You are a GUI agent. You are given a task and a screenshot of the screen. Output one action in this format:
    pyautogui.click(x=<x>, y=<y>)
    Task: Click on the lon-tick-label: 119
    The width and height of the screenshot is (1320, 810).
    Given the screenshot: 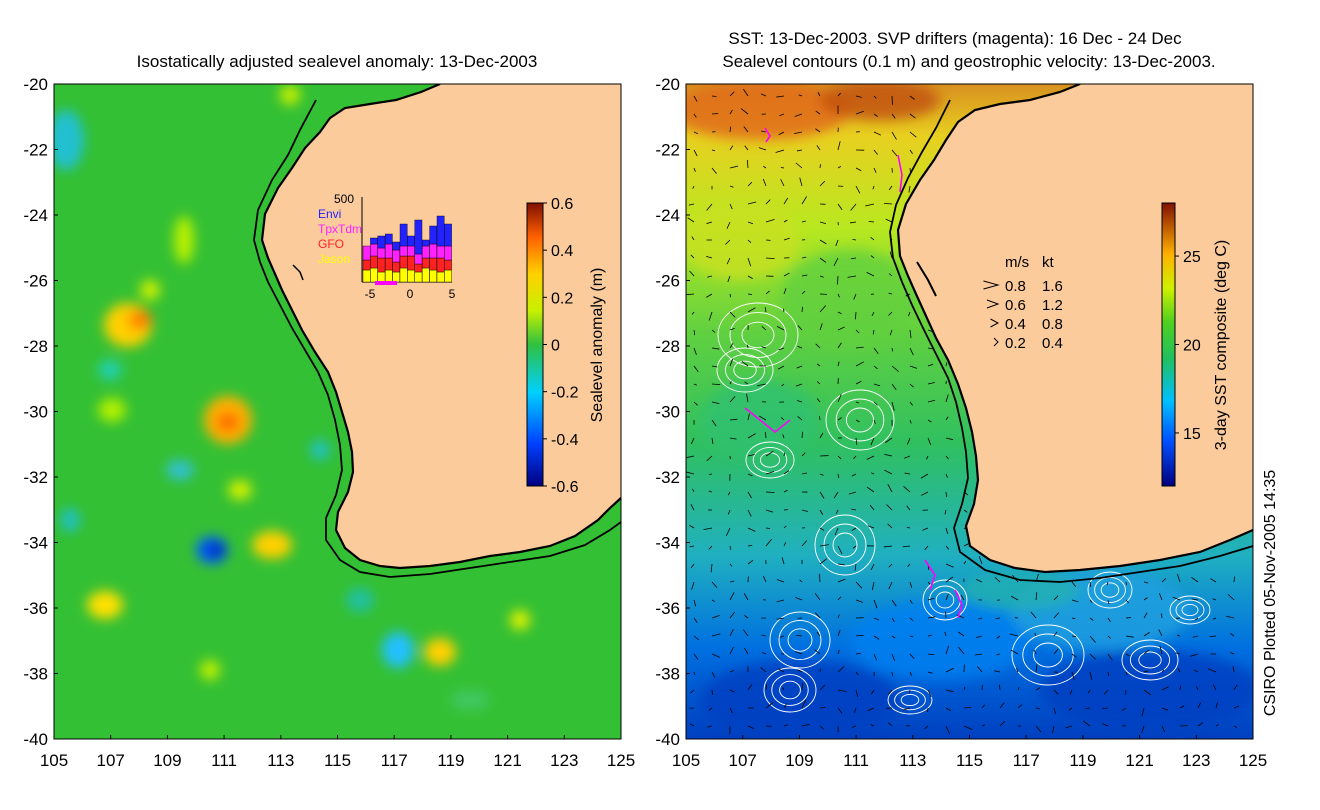 What is the action you would take?
    pyautogui.click(x=1082, y=760)
    